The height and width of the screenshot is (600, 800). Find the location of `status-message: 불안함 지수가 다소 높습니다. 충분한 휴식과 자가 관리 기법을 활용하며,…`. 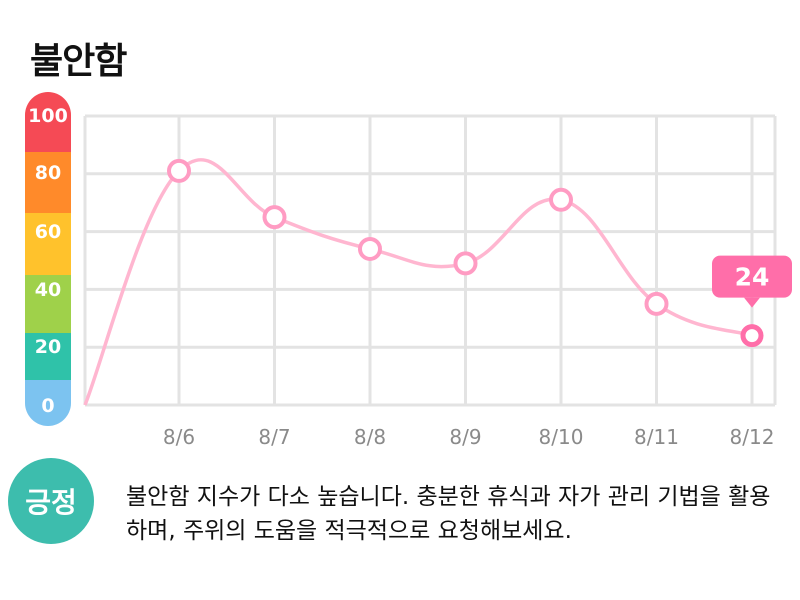

status-message: 불안함 지수가 다소 높습니다. 충분한 휴식과 자가 관리 기법을 활용하며,… is located at coordinates (448, 514).